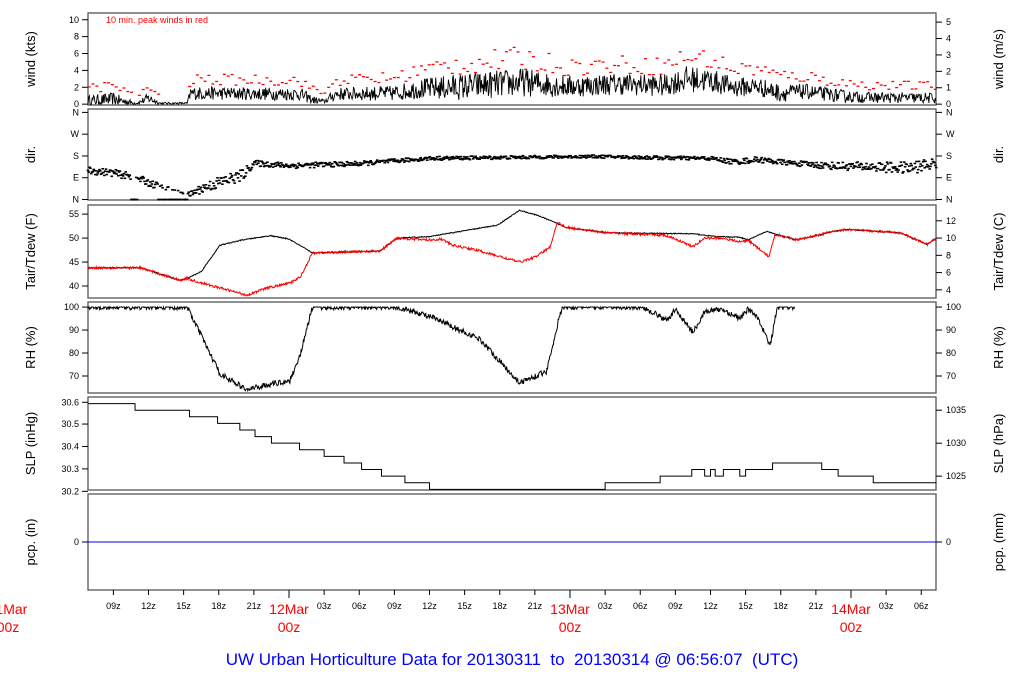  I want to click on y-axis-label-right: pcp. (mm), so click(998, 542).